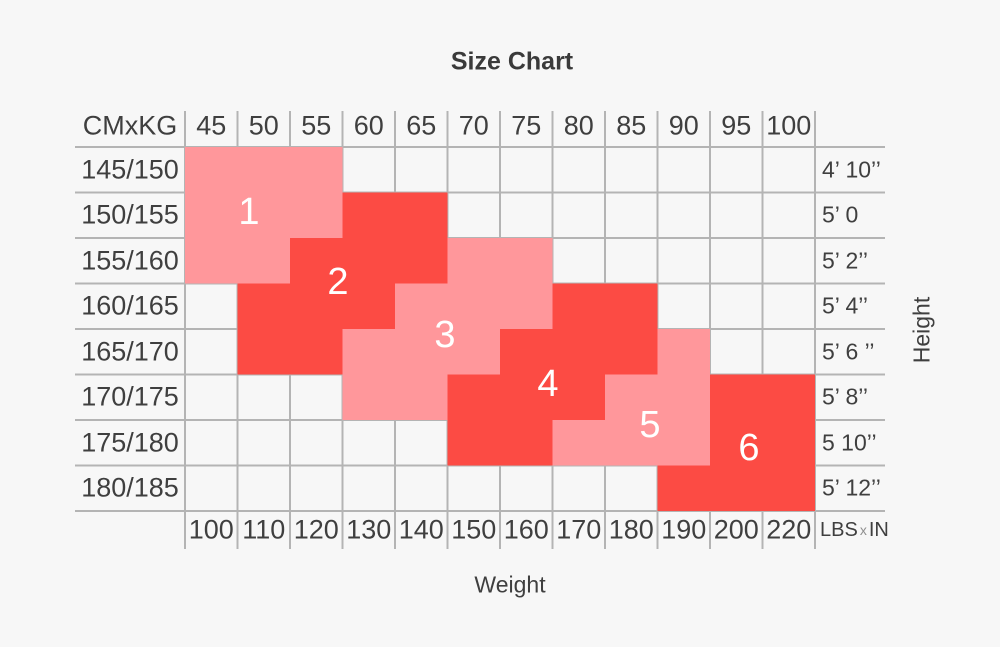 Image resolution: width=1000 pixels, height=647 pixels. What do you see at coordinates (130, 260) in the screenshot?
I see `cm-row-label: 155/160` at bounding box center [130, 260].